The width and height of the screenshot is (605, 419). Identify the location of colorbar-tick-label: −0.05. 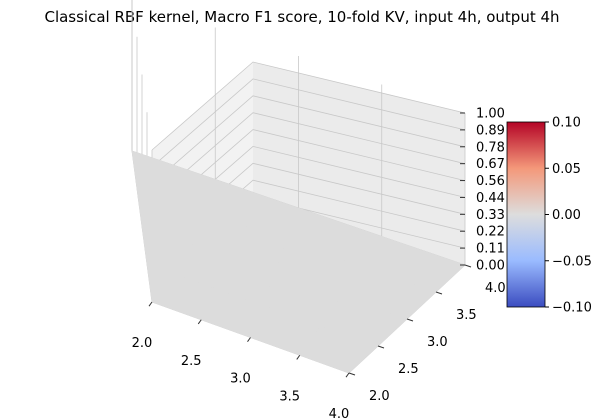
(572, 261).